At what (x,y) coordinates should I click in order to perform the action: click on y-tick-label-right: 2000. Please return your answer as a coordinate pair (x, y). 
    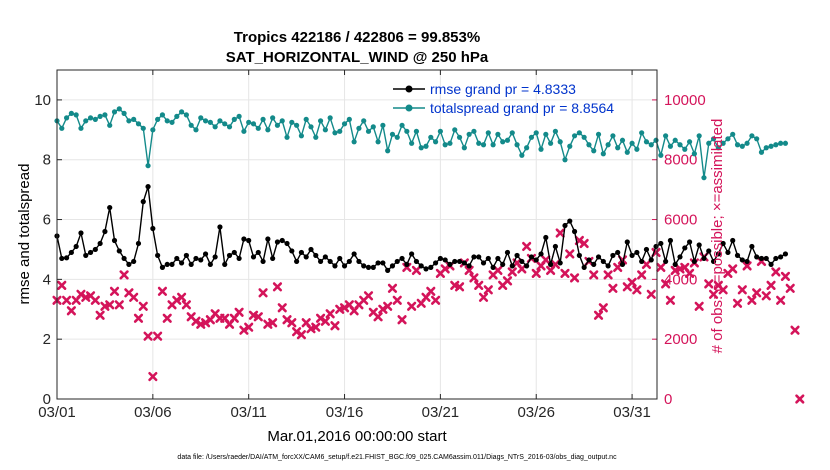
    Looking at the image, I should click on (680, 339).